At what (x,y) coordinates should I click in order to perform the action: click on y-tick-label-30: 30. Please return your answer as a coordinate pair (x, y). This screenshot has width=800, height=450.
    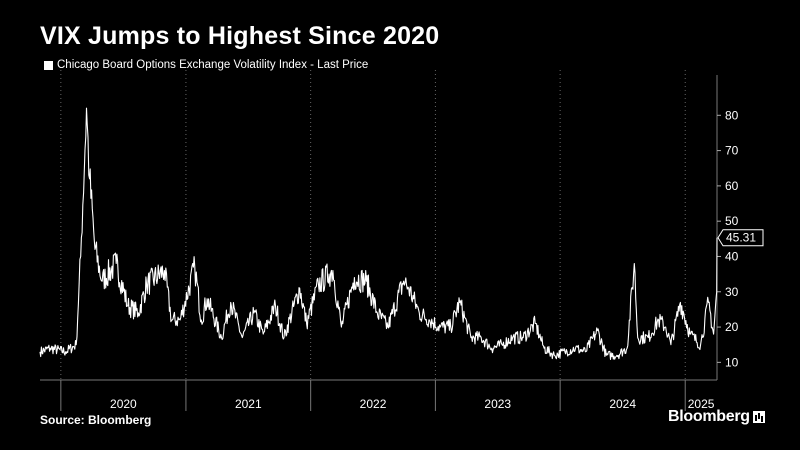
    Looking at the image, I should click on (732, 292).